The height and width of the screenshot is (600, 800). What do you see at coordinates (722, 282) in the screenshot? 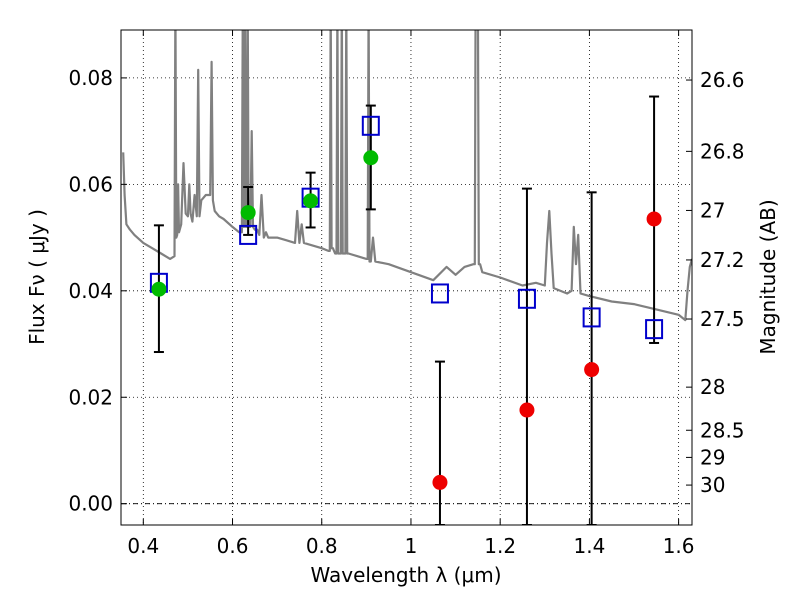
I see `y2-tick-labels: 26.6 26.8 27 27.2 27.5 28 28.5 29 30` at bounding box center [722, 282].